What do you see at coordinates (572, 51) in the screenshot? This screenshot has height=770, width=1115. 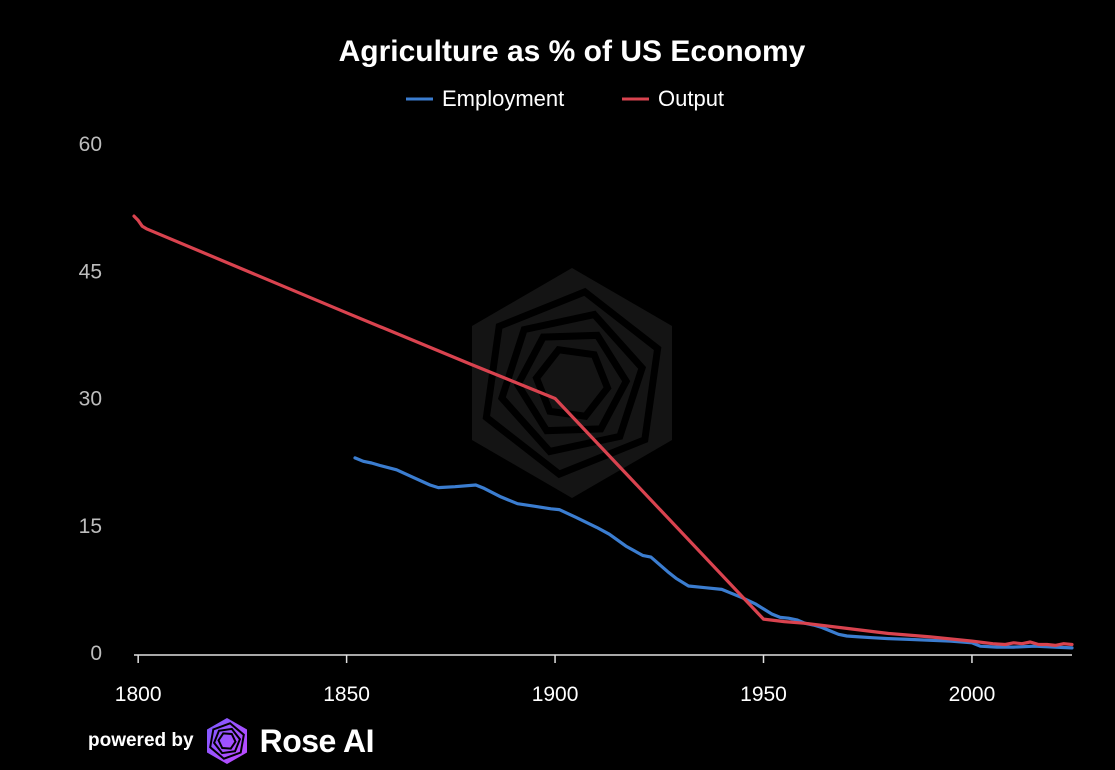 I see `chart-title: Agriculture as % of US Economy` at bounding box center [572, 51].